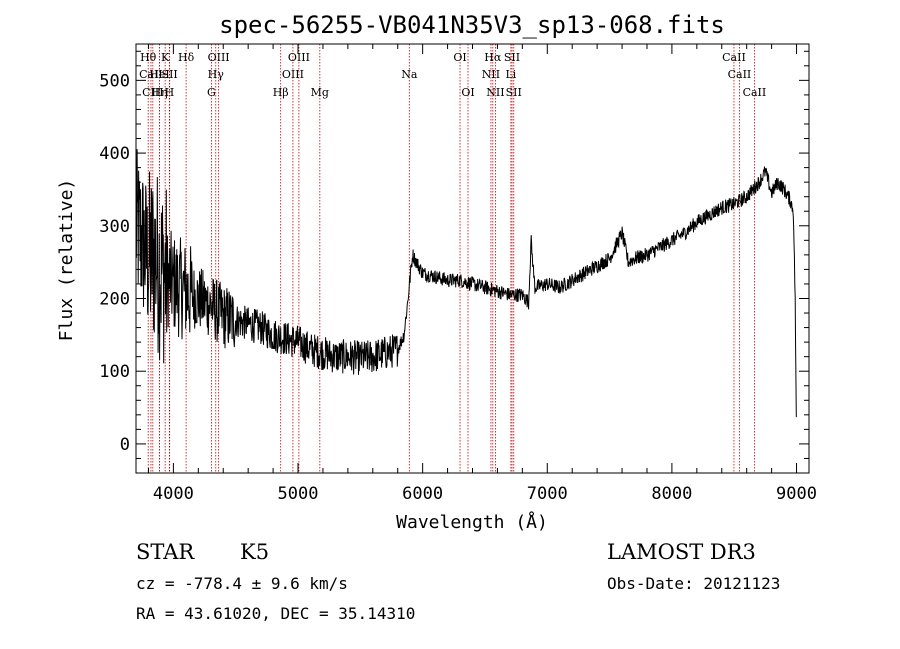  I want to click on line-label: K, so click(165, 57).